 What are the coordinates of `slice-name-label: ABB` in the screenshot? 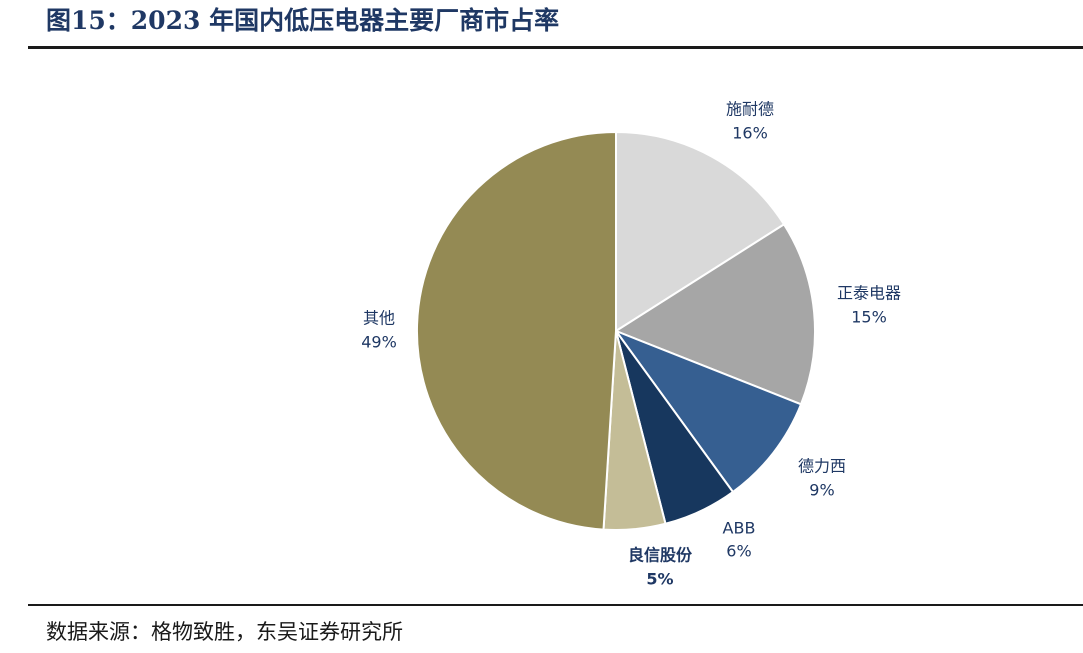 It's located at (739, 528).